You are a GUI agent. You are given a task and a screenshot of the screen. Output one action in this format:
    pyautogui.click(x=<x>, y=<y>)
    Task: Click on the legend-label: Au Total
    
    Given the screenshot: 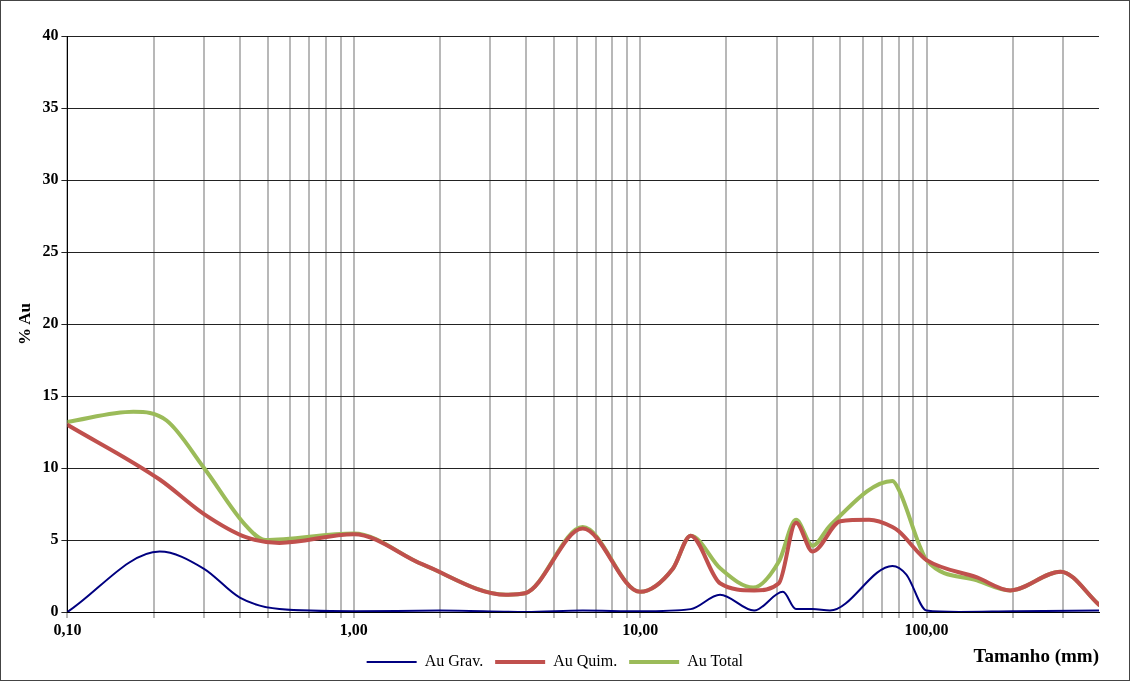 What is the action you would take?
    pyautogui.click(x=715, y=661)
    